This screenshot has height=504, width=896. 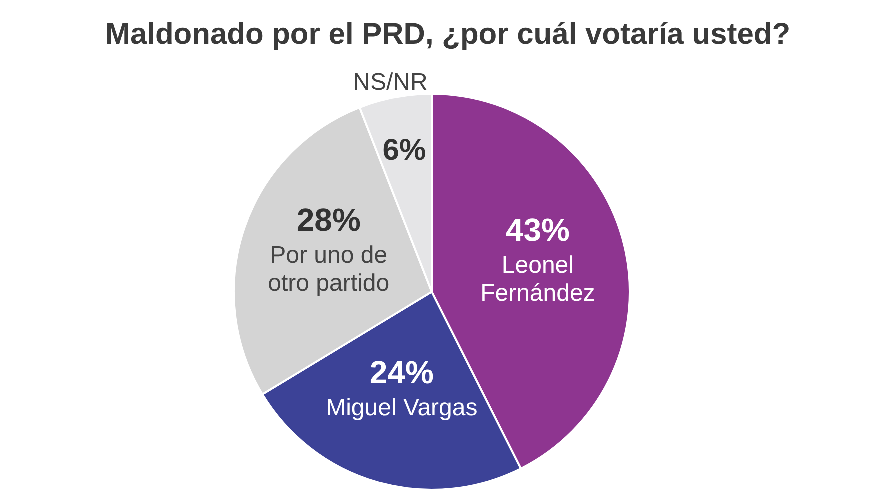 I want to click on slice-label: Por uno de otro partido, so click(x=329, y=270).